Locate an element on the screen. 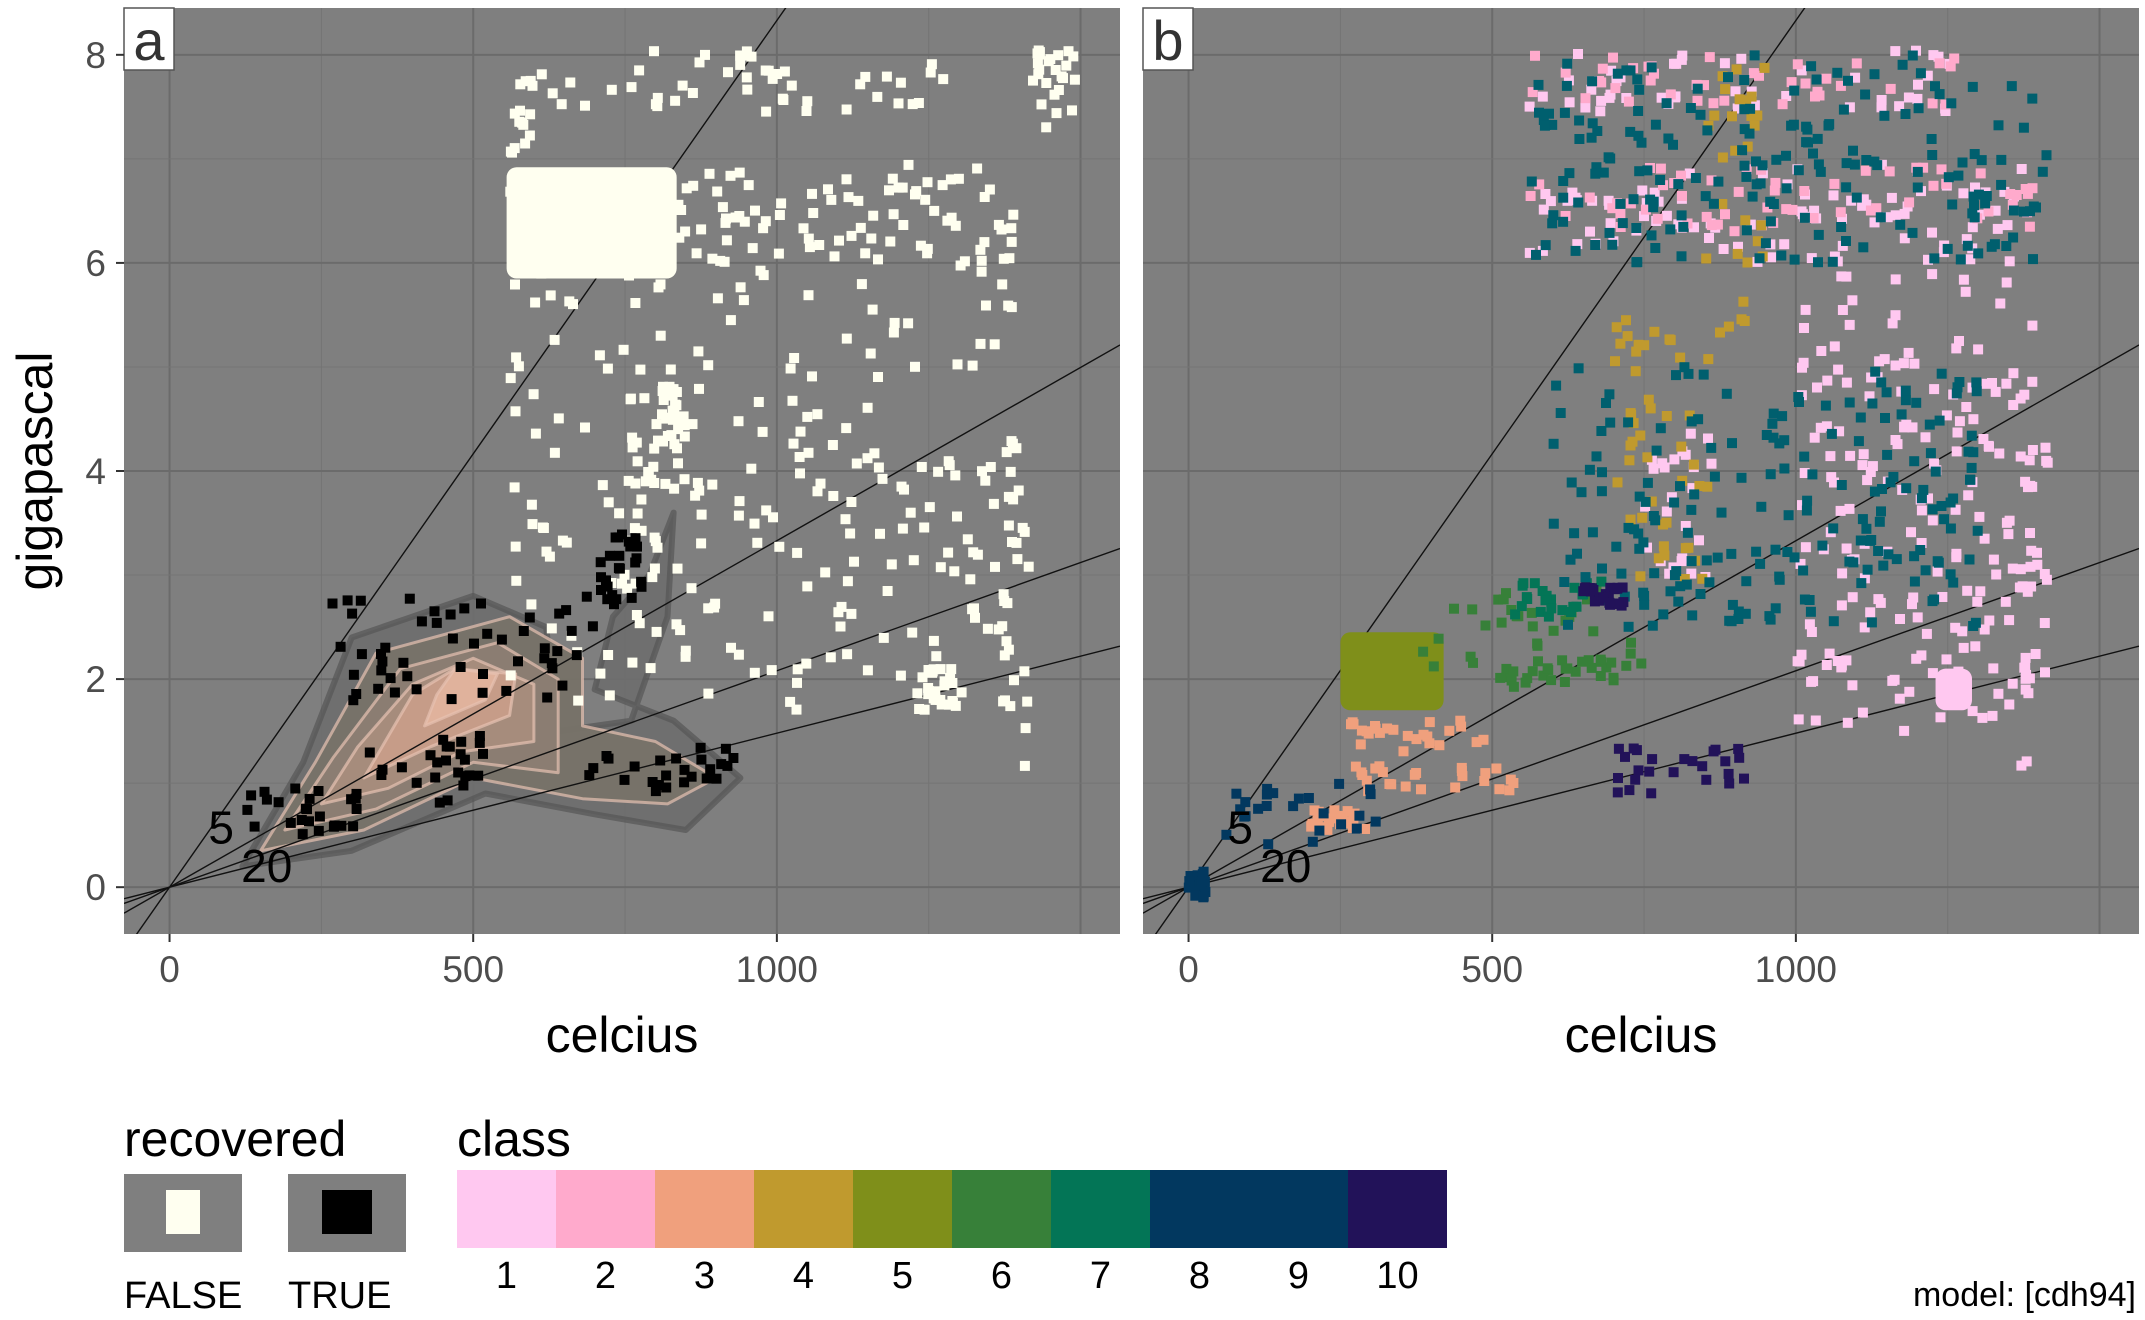 This screenshot has height=1320, width=2145. legend-recovered-label-false: FALSE is located at coordinates (183, 1296).